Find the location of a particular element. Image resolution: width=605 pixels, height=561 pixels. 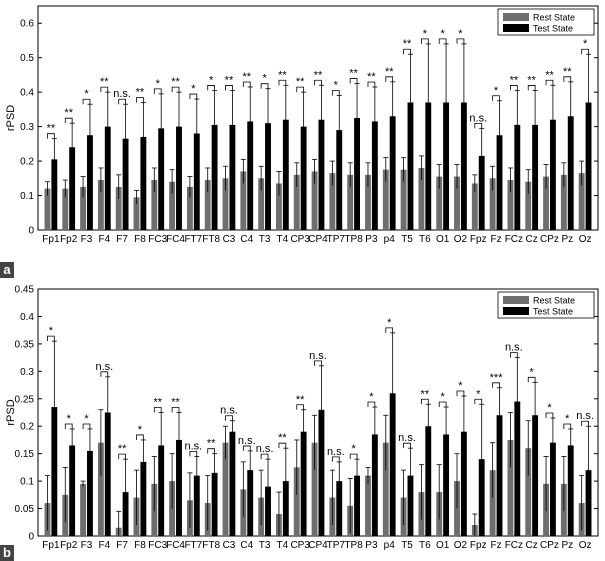

bar-rest-Fz is located at coordinates (492, 204).